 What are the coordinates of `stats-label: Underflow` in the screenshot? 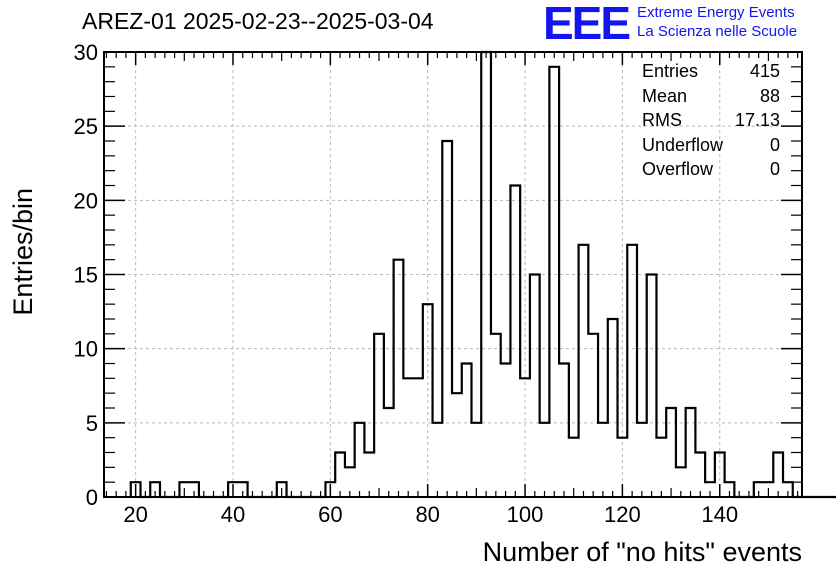 It's located at (683, 144).